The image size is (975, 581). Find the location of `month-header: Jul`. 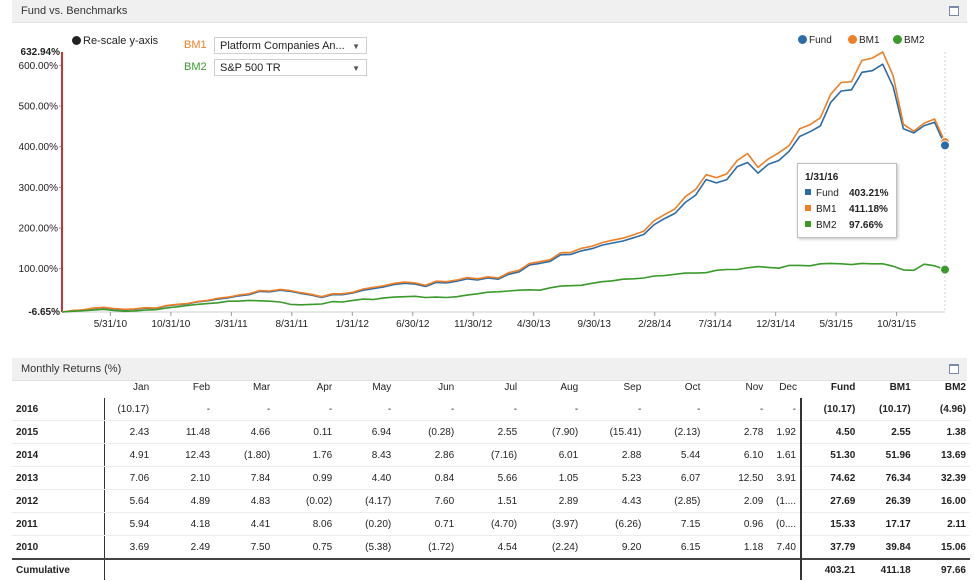

month-header: Jul is located at coordinates (511, 387).